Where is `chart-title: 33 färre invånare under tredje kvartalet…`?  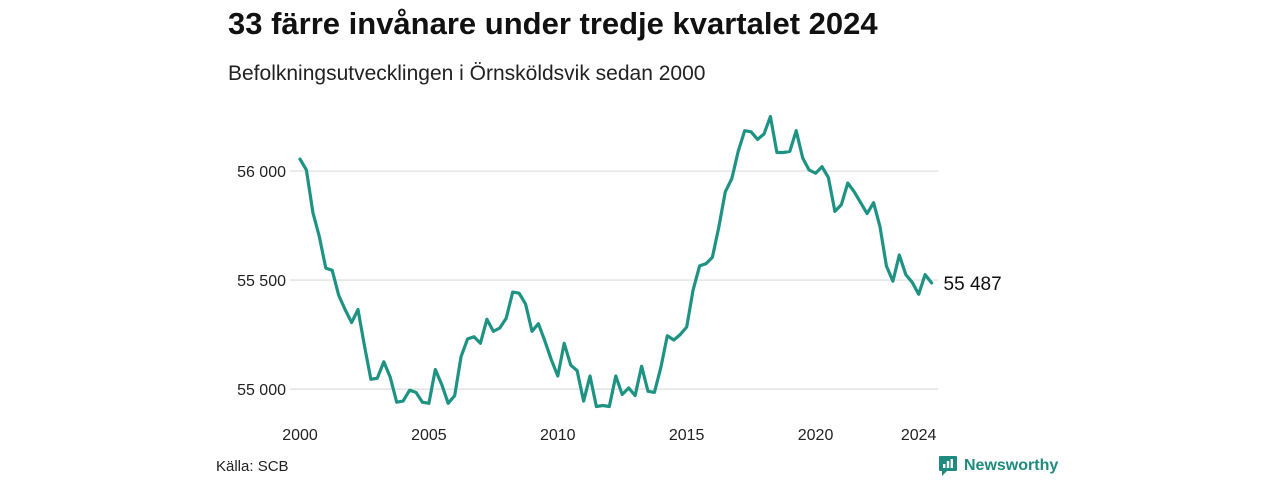 chart-title: 33 färre invånare under tredje kvartalet… is located at coordinates (553, 23).